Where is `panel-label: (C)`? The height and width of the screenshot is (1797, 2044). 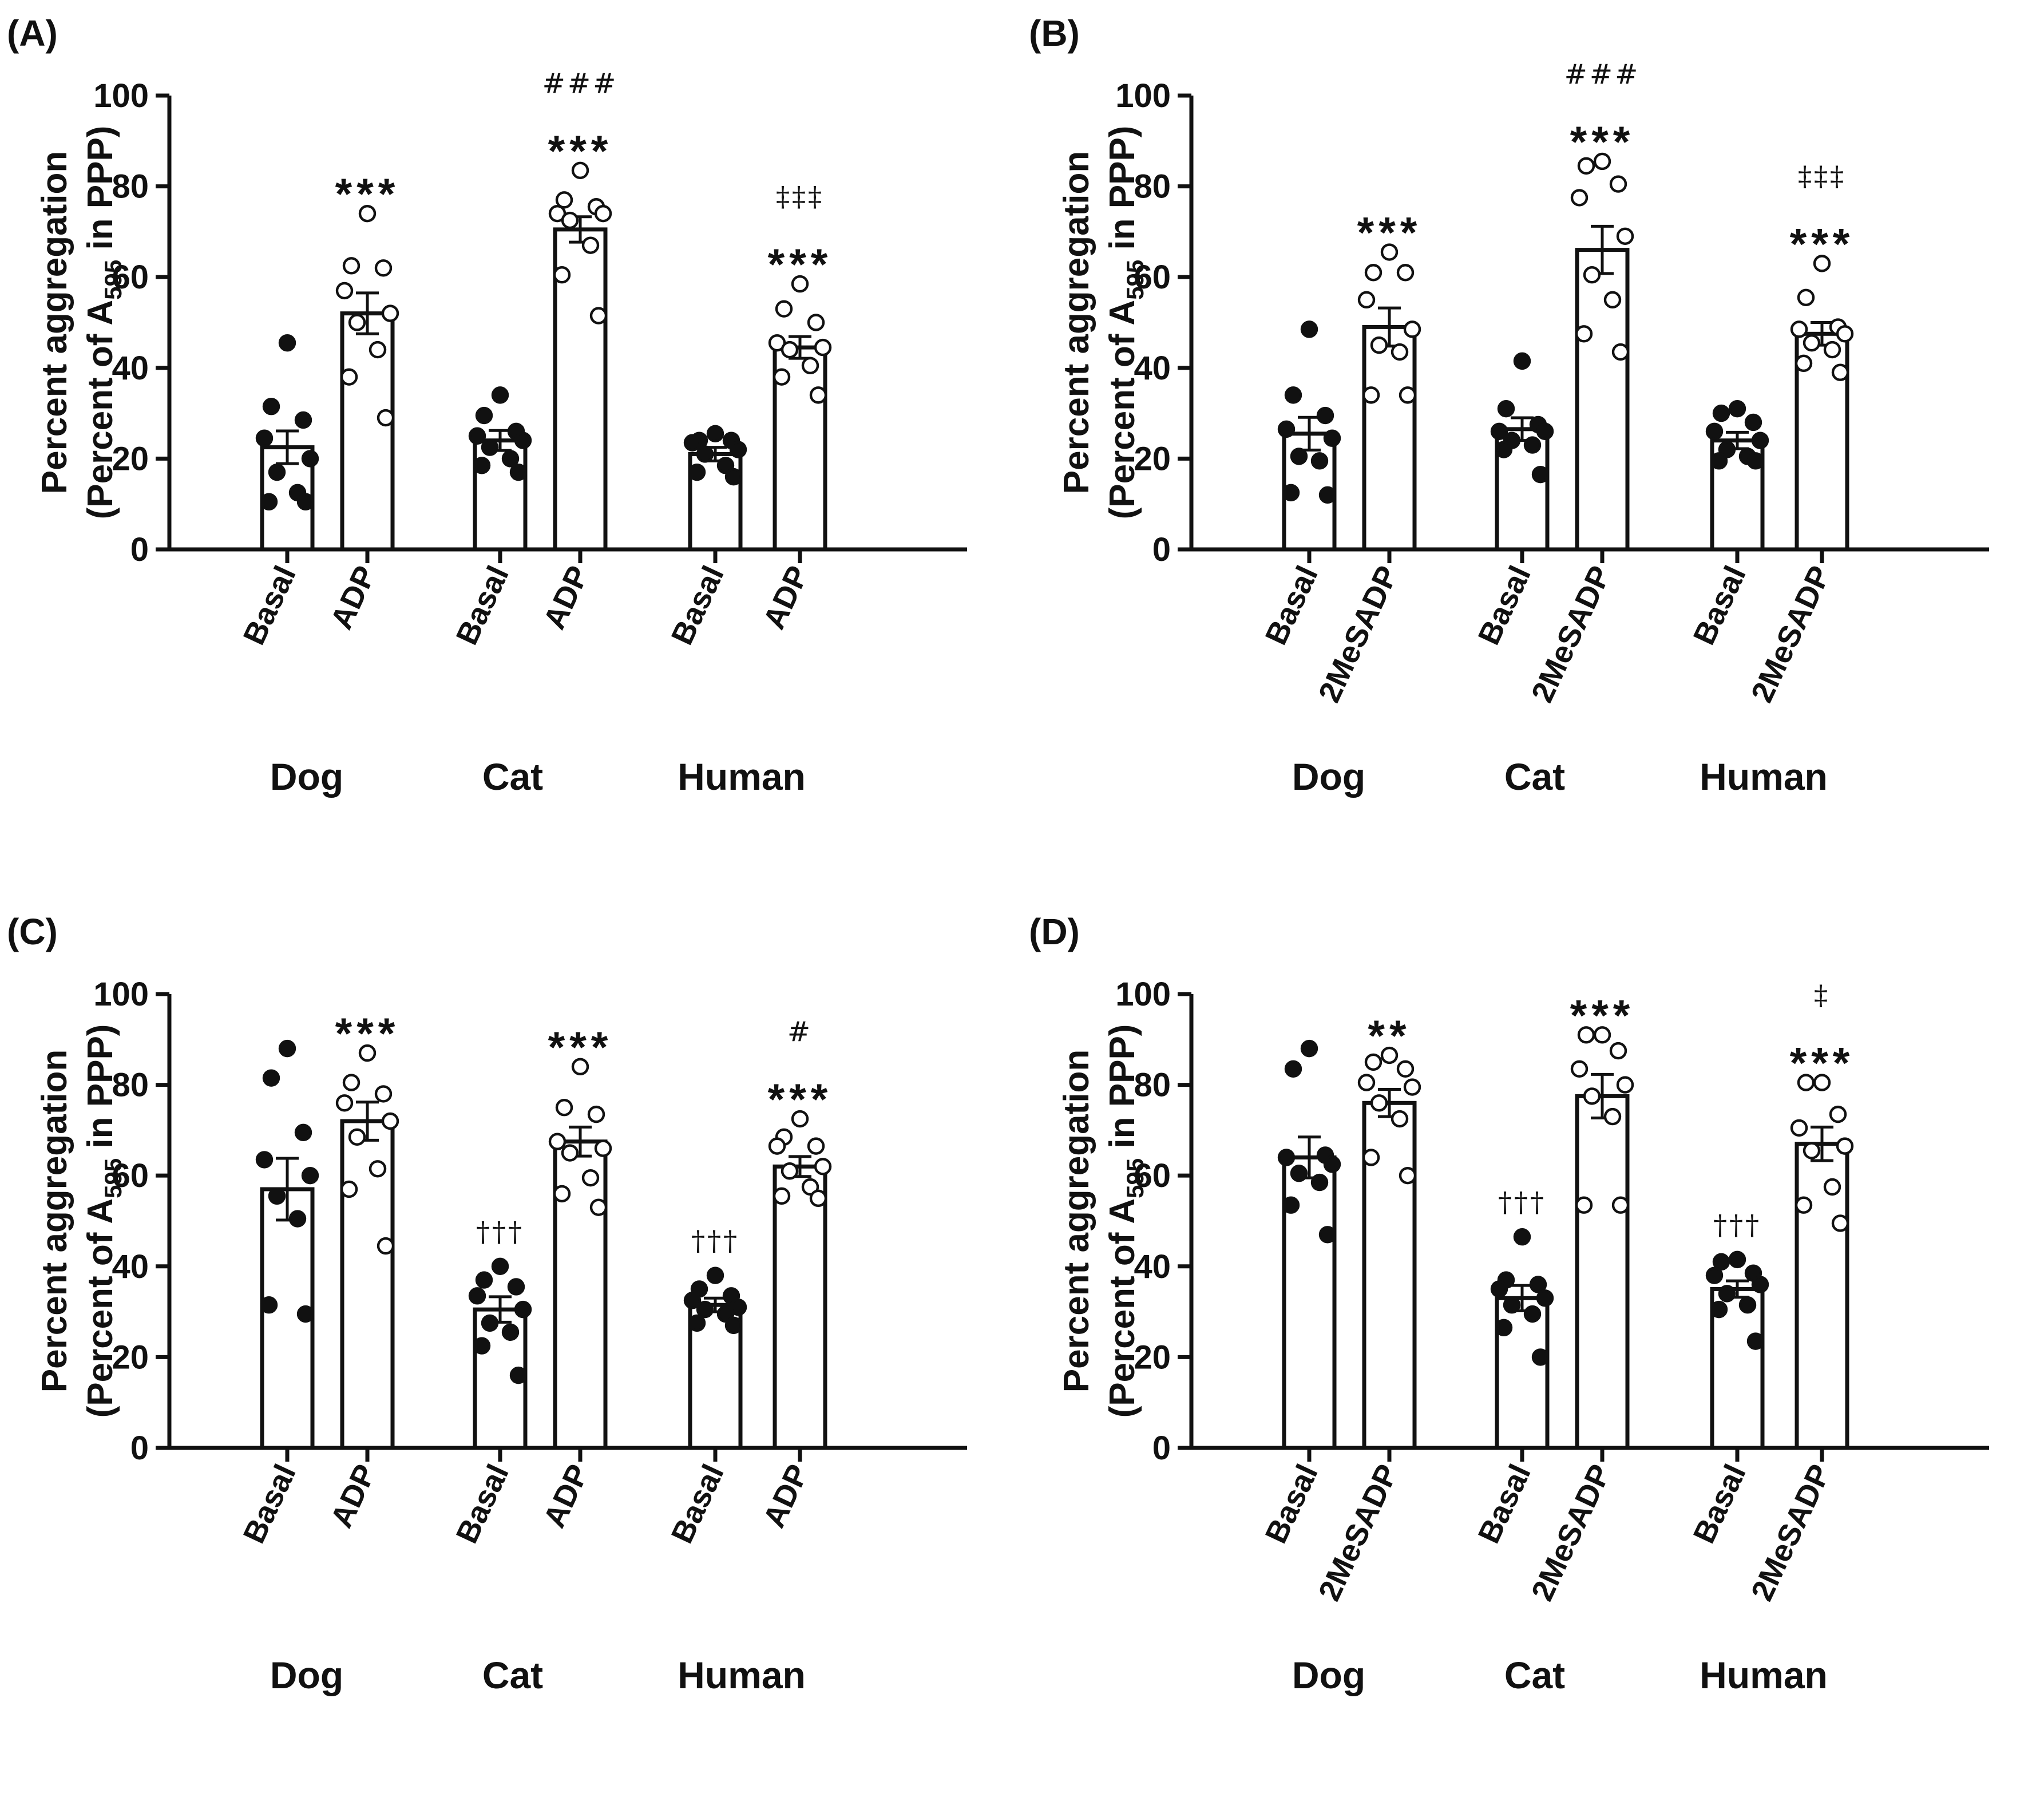 panel-label: (C) is located at coordinates (32, 932).